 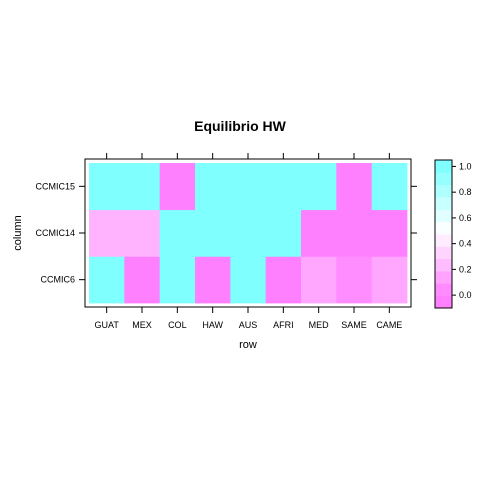 I want to click on x-tick-label: AUS, so click(x=248, y=325).